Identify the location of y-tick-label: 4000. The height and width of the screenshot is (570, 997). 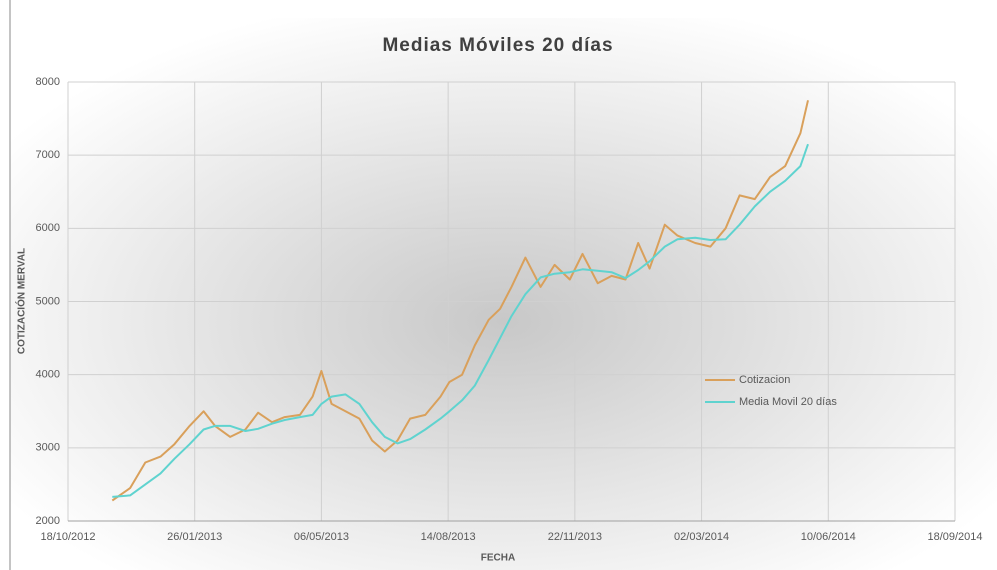
(48, 375).